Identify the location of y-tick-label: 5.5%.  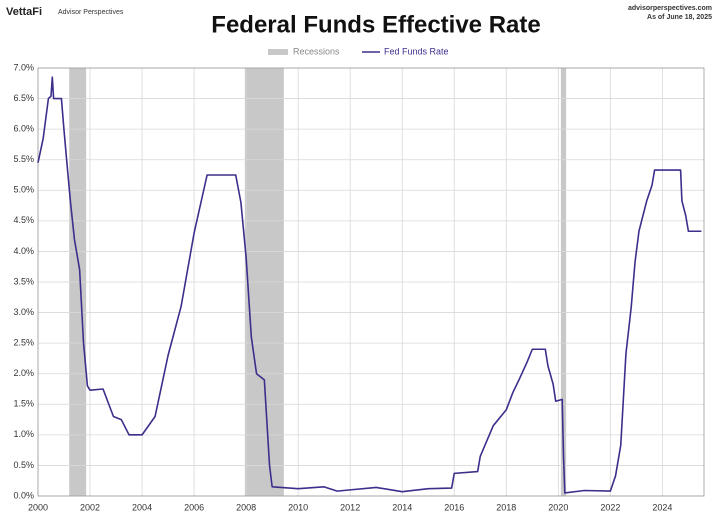
(23, 159).